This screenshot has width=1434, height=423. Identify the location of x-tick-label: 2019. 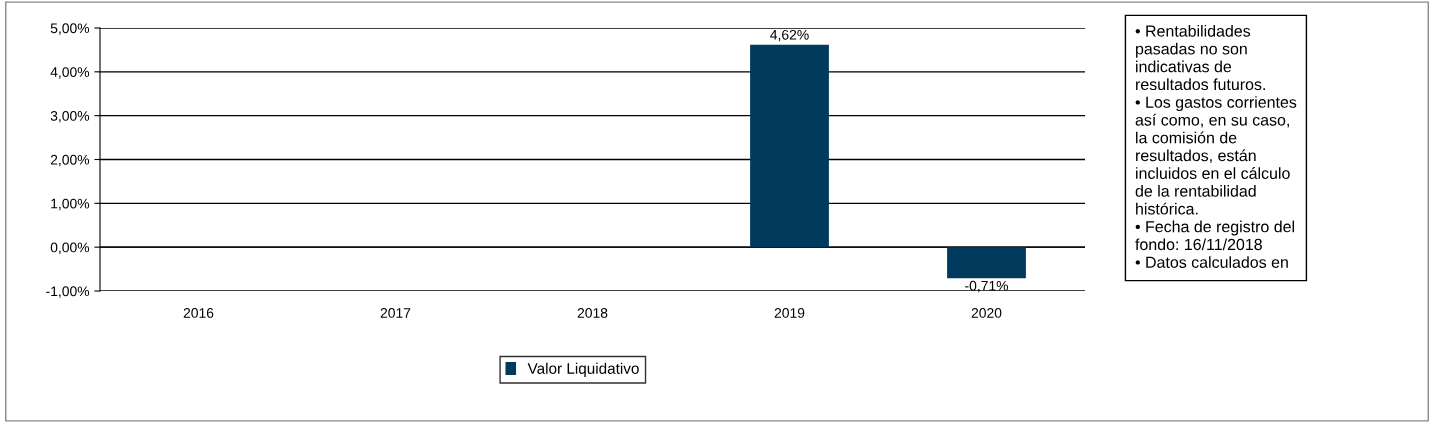
(789, 313).